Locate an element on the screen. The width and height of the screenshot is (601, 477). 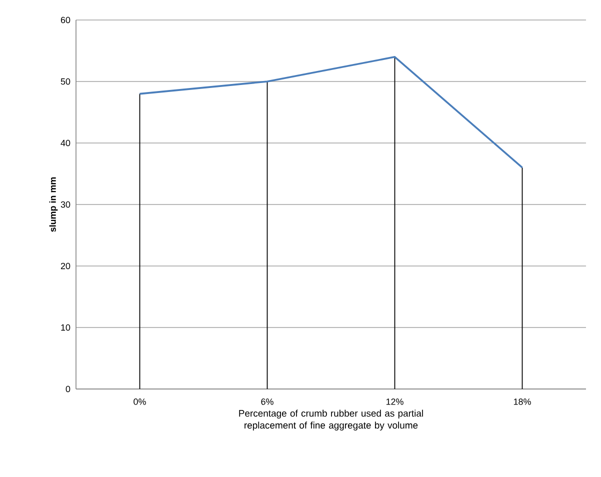
y-tick-label: 50 is located at coordinates (65, 81).